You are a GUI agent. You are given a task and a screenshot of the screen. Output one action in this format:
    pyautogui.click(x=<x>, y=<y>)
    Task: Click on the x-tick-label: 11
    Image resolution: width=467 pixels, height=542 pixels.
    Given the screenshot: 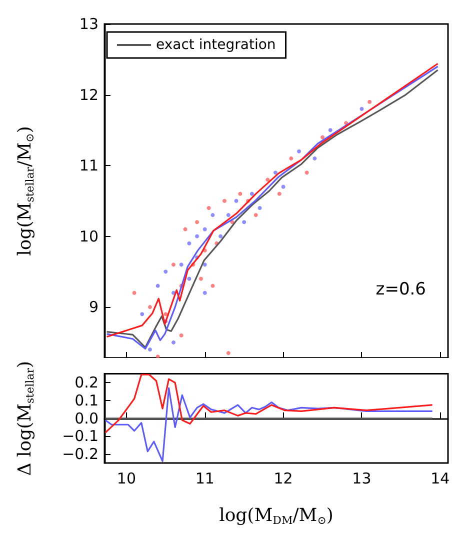 What is the action you would take?
    pyautogui.click(x=204, y=479)
    